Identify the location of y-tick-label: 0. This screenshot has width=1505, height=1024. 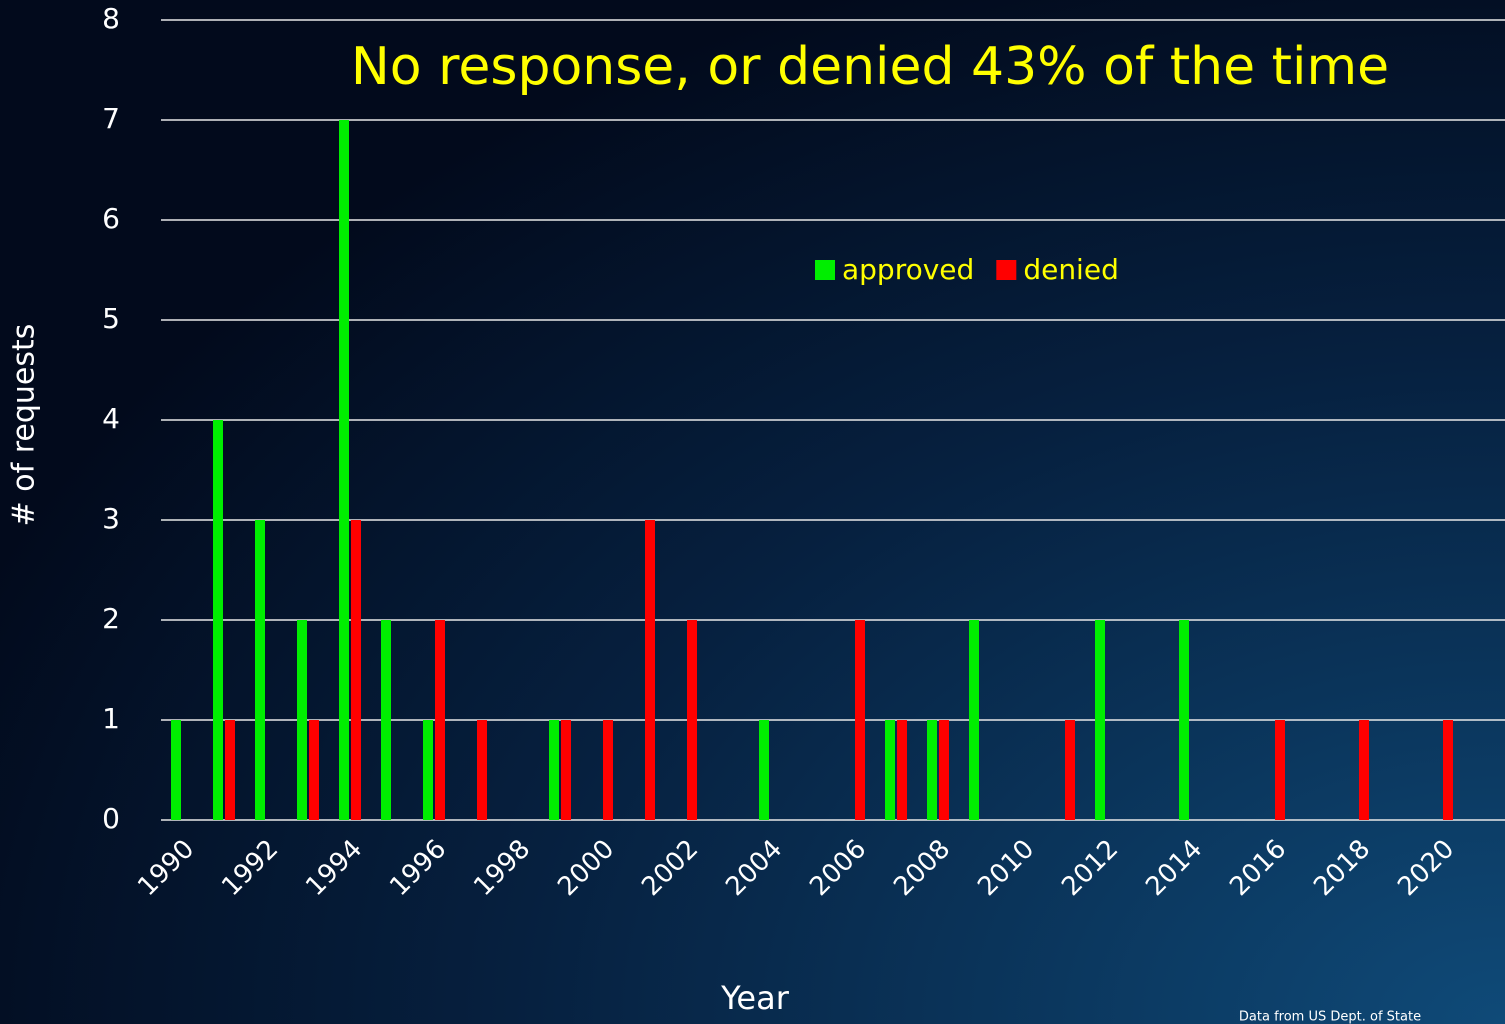
(111, 818).